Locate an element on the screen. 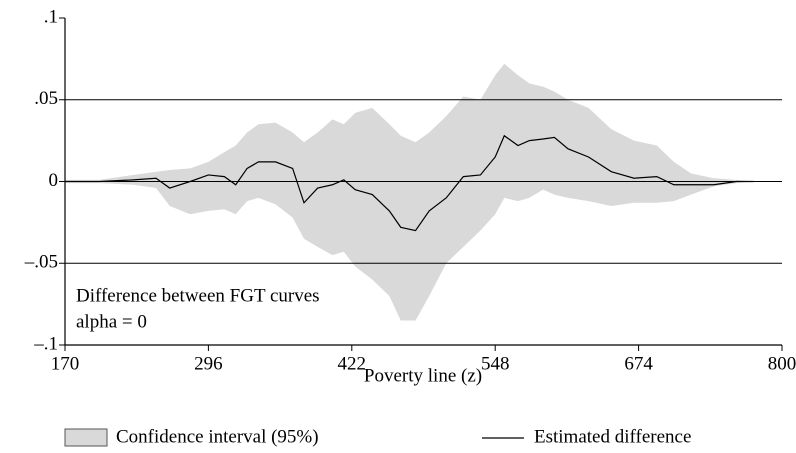 The height and width of the screenshot is (453, 796). x-tick-label: 422 is located at coordinates (352, 363).